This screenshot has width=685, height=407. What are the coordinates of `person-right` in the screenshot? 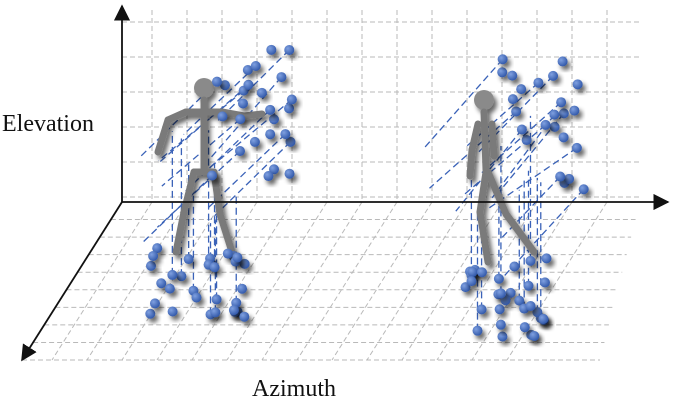 It's located at (502, 178).